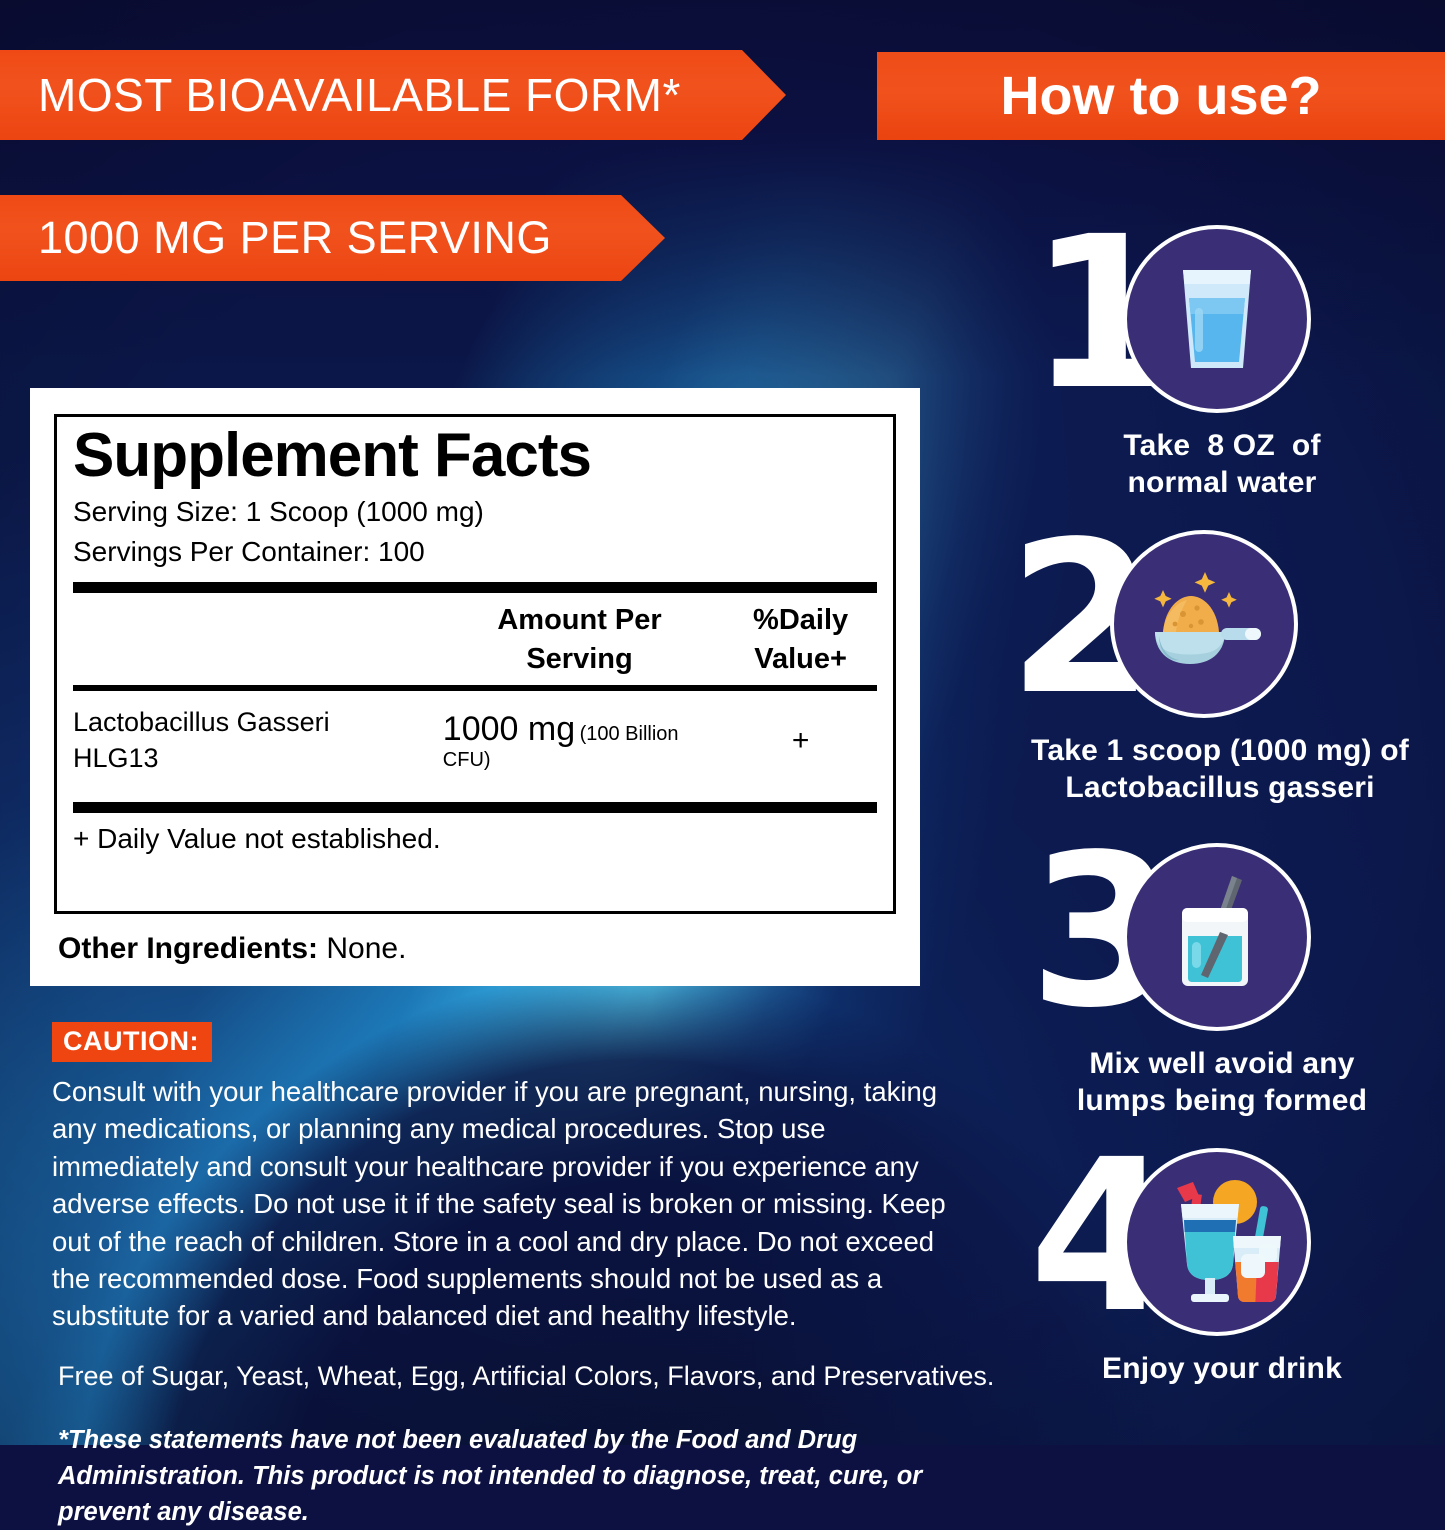 The width and height of the screenshot is (1445, 1530). I want to click on step-3-label: Mix well avoid any lumps being formed, so click(1222, 1082).